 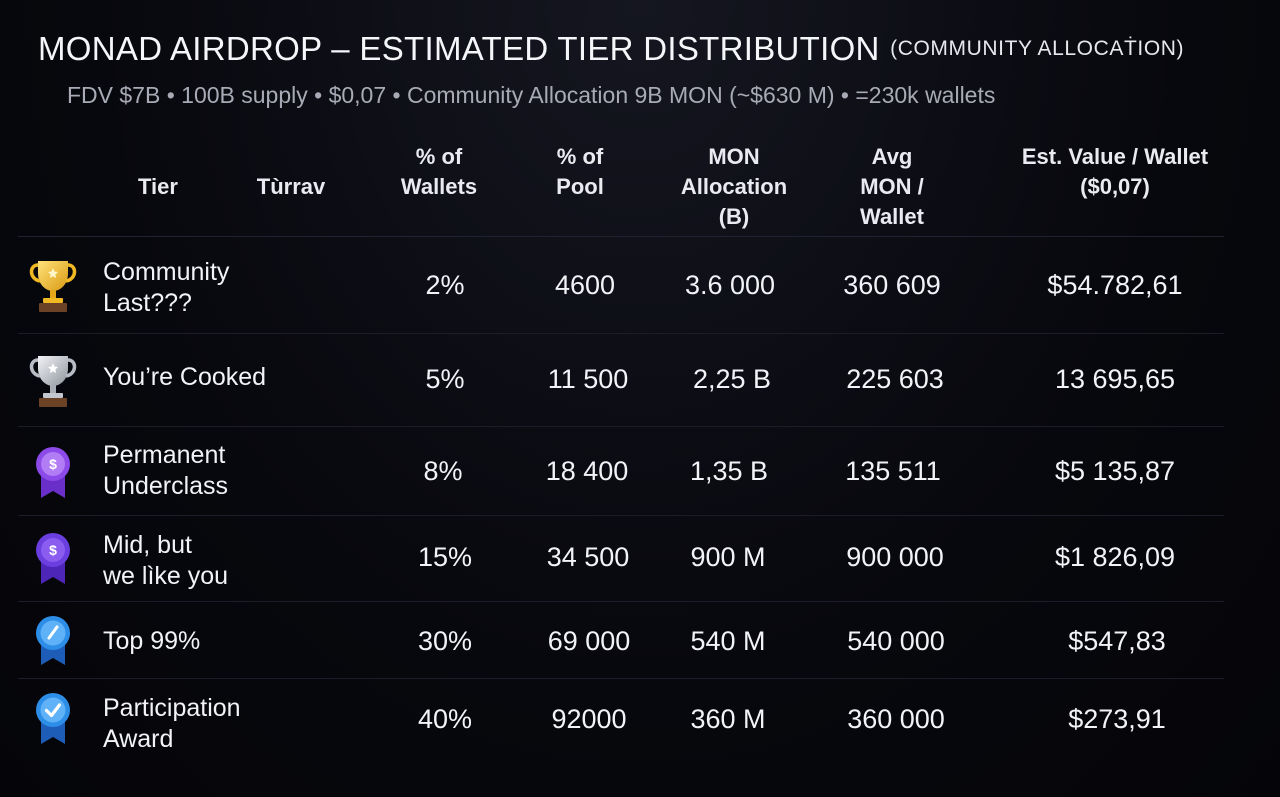 I want to click on mon-allocation-cell: 360 M, so click(x=728, y=719).